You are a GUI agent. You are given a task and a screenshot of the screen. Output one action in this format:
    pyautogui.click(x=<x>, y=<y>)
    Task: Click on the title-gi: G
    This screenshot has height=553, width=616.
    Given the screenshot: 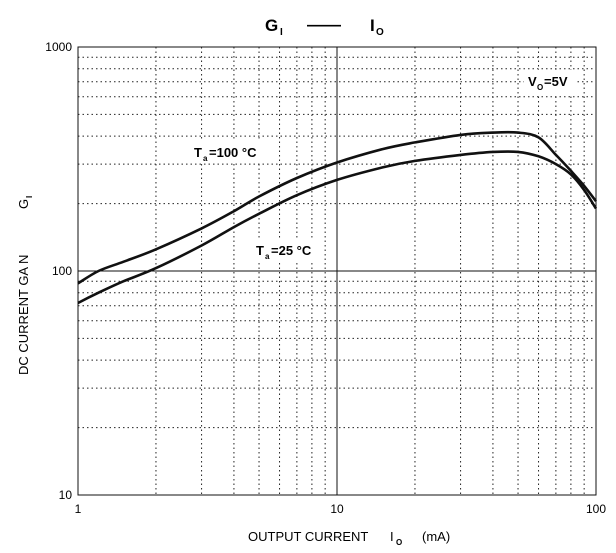 What is the action you would take?
    pyautogui.click(x=271, y=25)
    